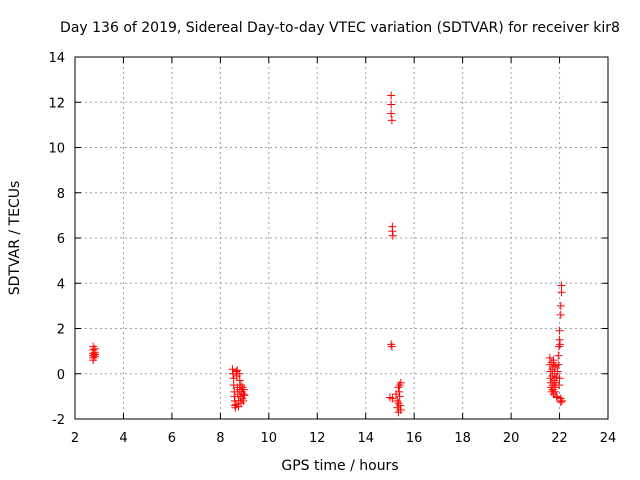 Image resolution: width=640 pixels, height=480 pixels. I want to click on y-tick-label: 0, so click(61, 375).